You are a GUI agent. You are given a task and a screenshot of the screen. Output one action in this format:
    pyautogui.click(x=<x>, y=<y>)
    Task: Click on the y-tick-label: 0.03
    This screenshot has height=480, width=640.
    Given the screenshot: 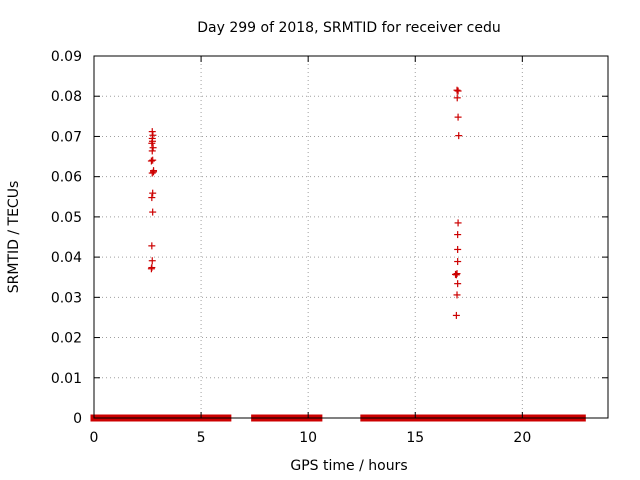 What is the action you would take?
    pyautogui.click(x=66, y=298)
    